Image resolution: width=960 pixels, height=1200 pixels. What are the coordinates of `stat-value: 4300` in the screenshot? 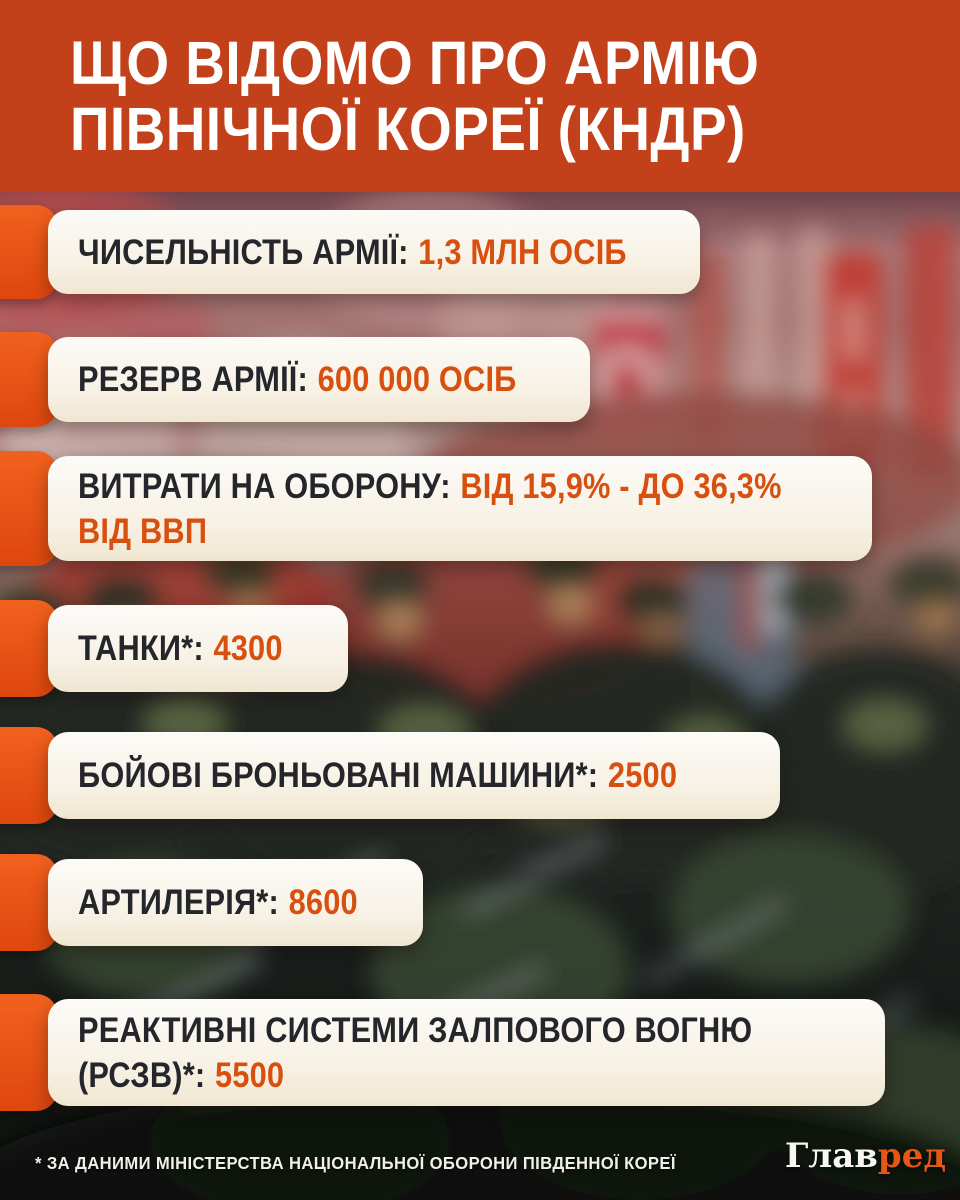 It's located at (248, 648).